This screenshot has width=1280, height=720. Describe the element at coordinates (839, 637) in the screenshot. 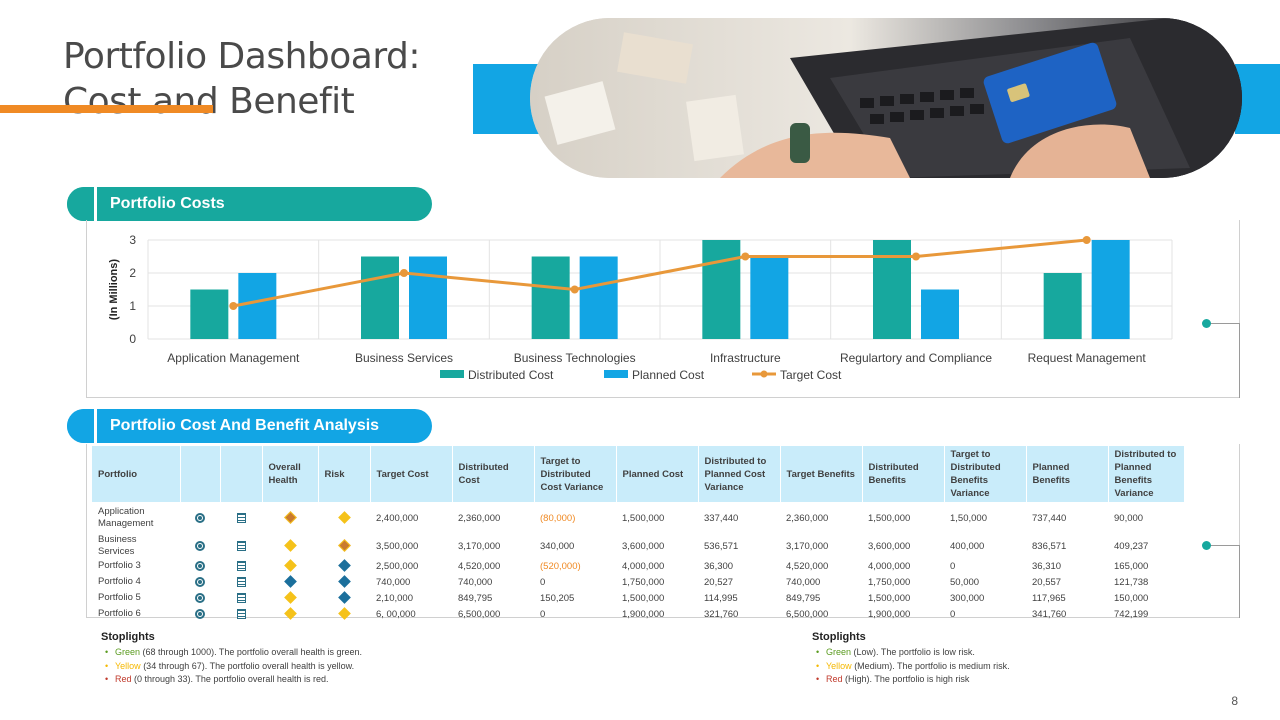

I see `stoplights-risk-heading: Stoplights` at that location.